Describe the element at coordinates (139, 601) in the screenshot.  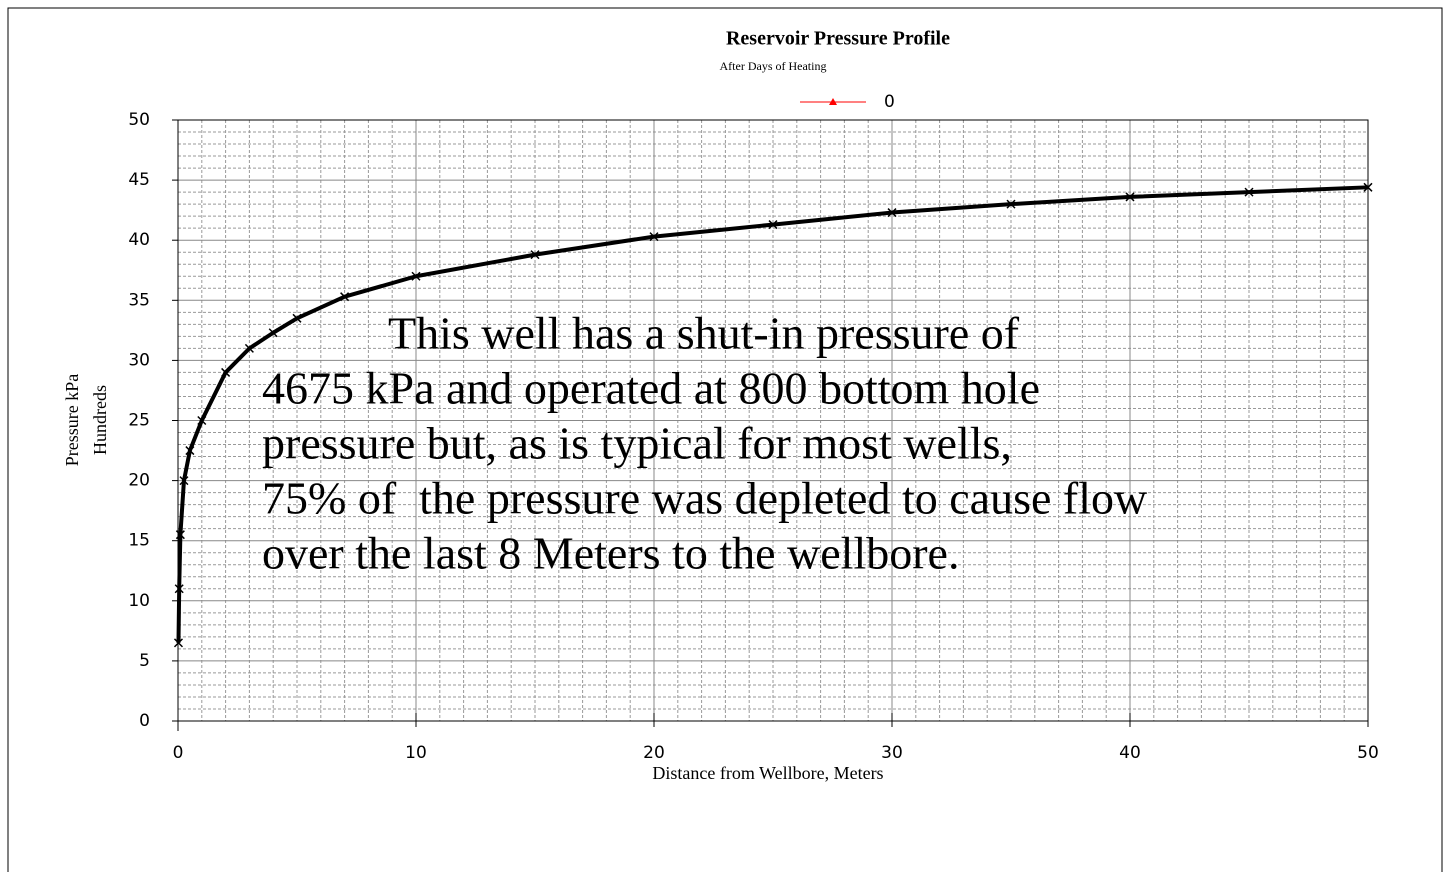
I see `y-tick-label: 10` at that location.